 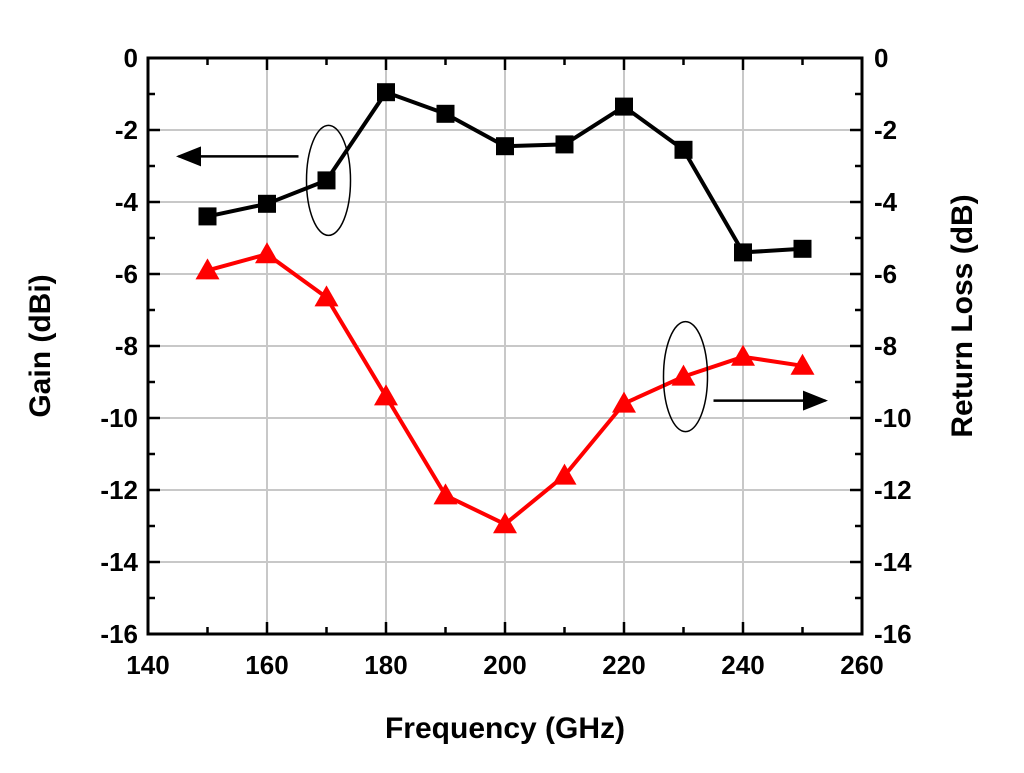 I want to click on x-axis-title: Frequency (GHz), so click(x=505, y=728).